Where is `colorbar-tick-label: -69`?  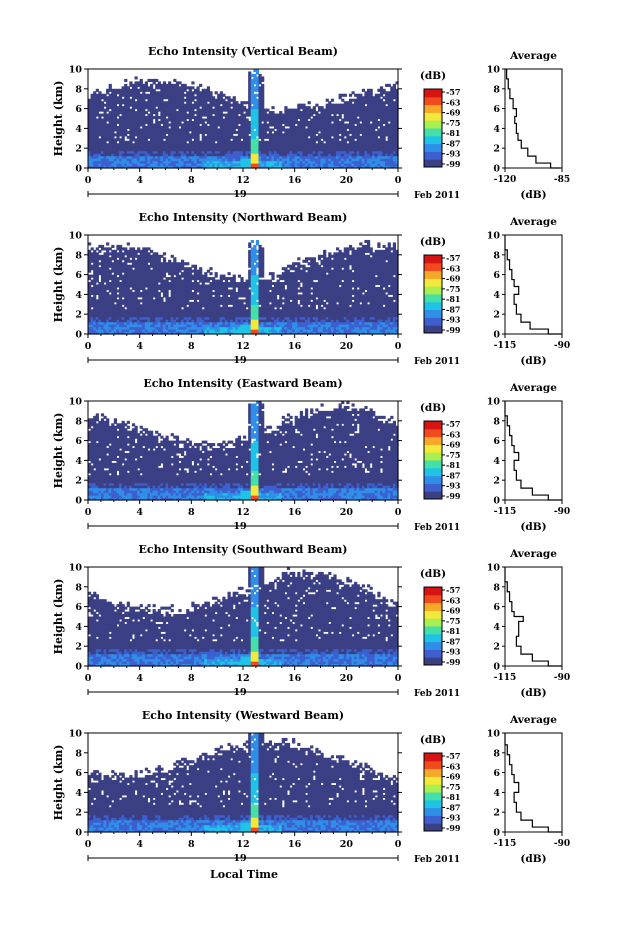
colorbar-tick-label: -69 is located at coordinates (453, 113).